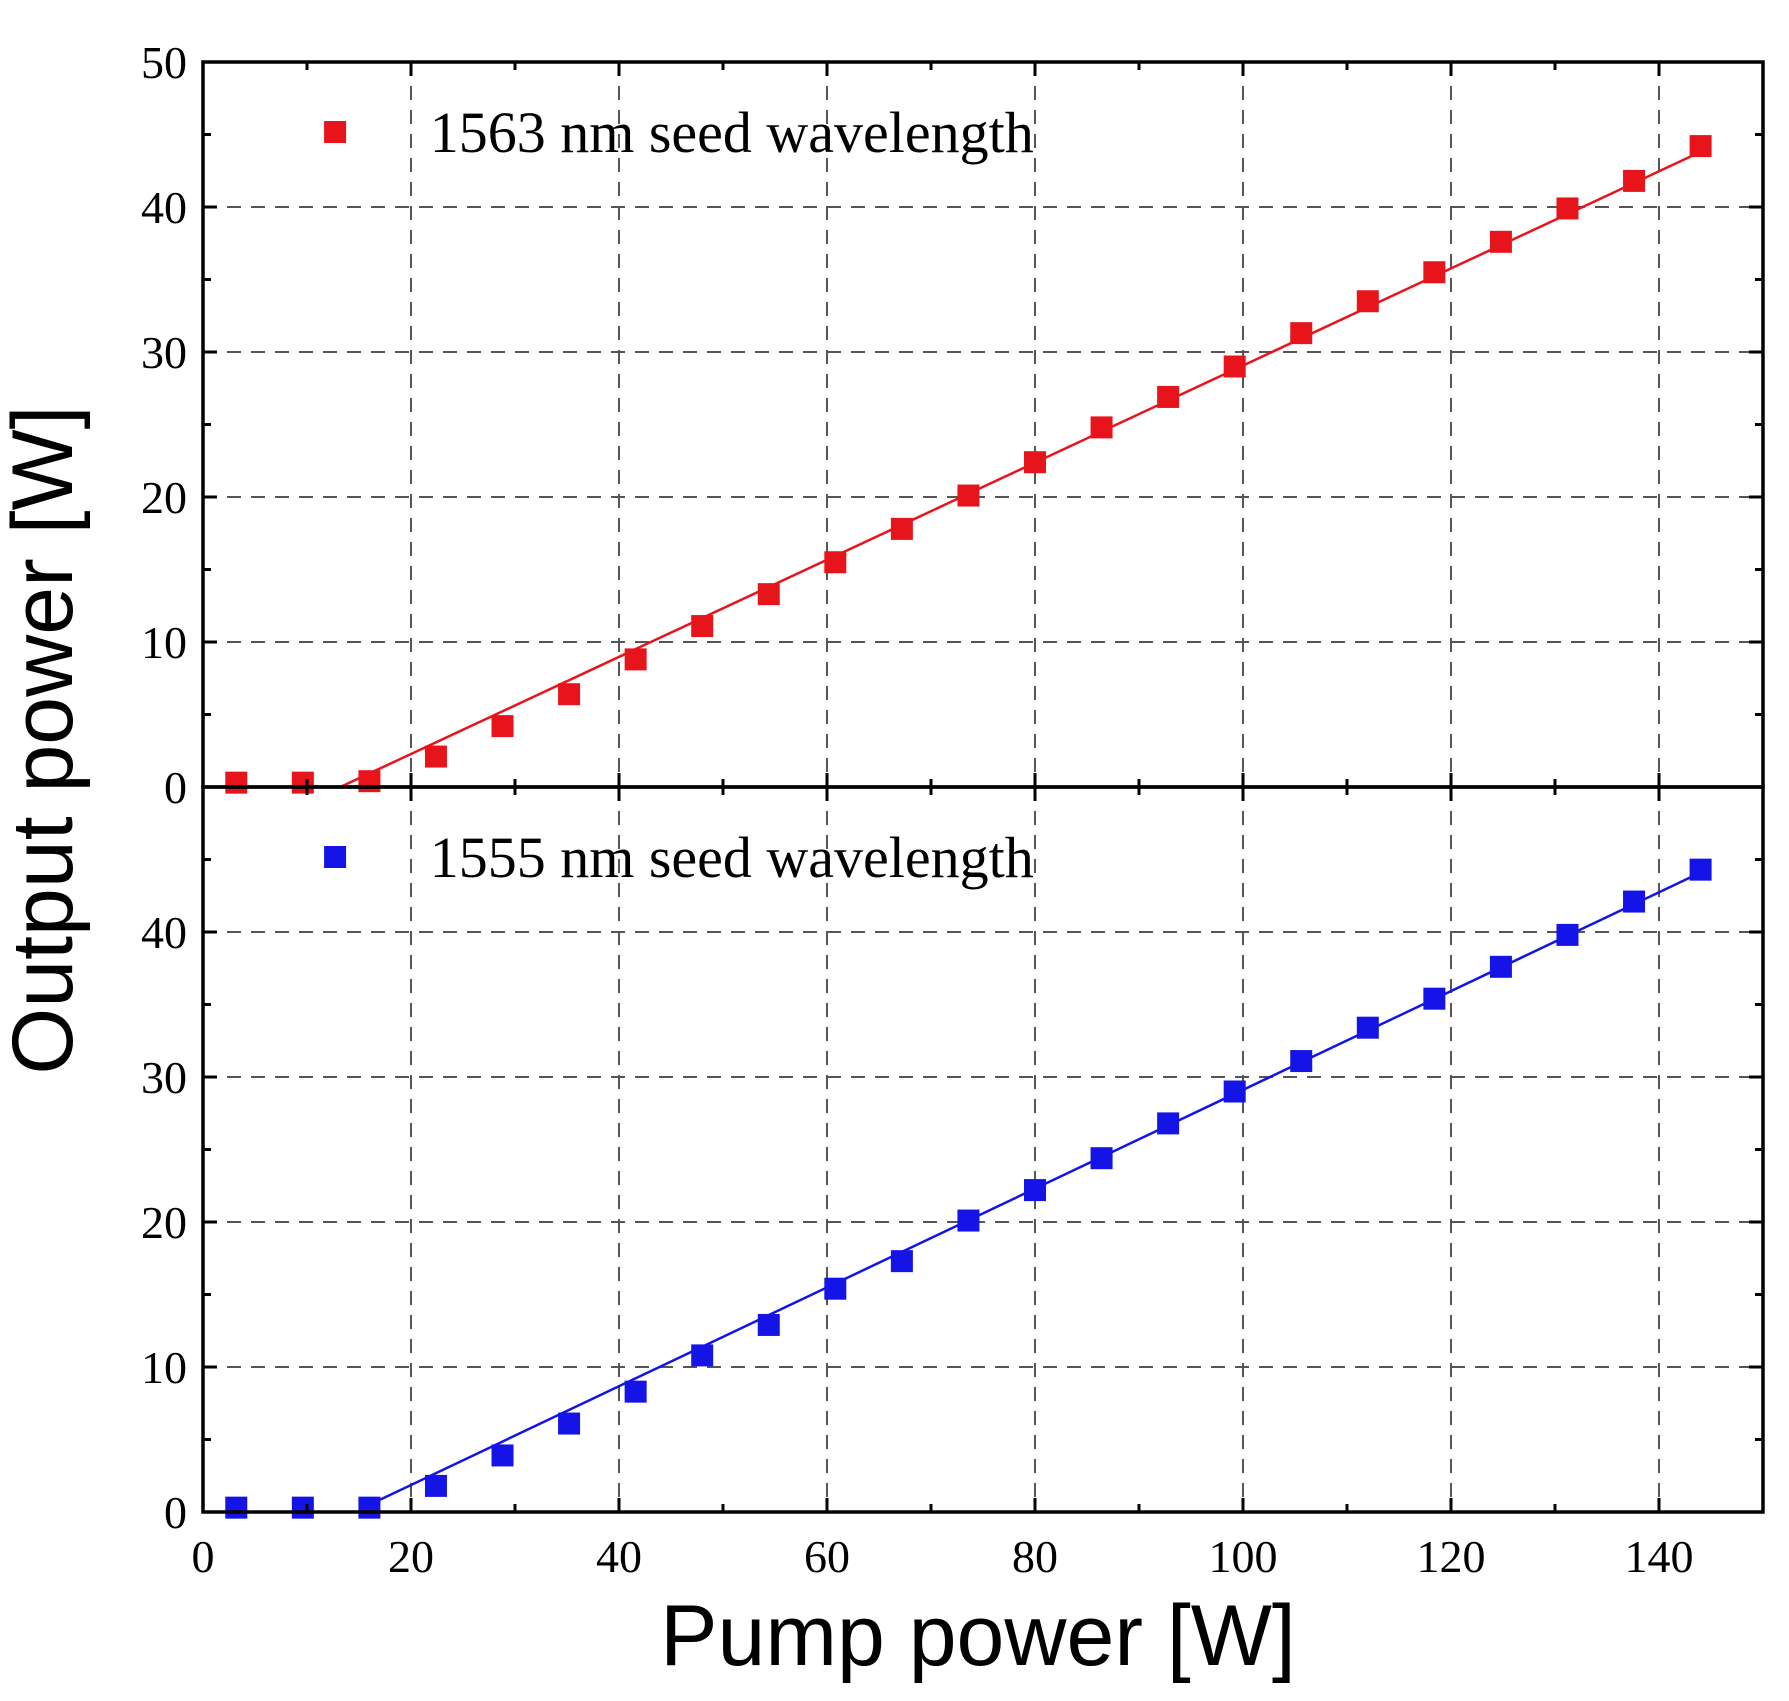  I want to click on y-axis-title: Output power [W], so click(45, 739).